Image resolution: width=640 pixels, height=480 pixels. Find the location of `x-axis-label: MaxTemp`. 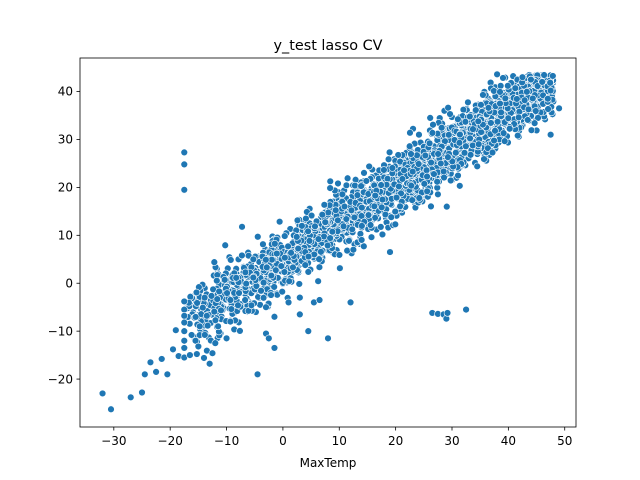

x-axis-label: MaxTemp is located at coordinates (328, 463).